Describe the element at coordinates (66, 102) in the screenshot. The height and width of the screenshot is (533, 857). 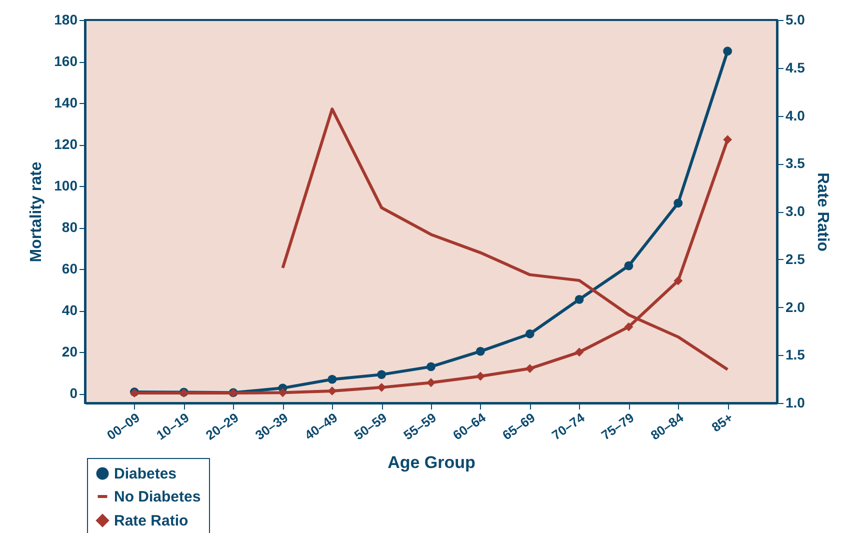
I see `y-tick-label: 140` at that location.